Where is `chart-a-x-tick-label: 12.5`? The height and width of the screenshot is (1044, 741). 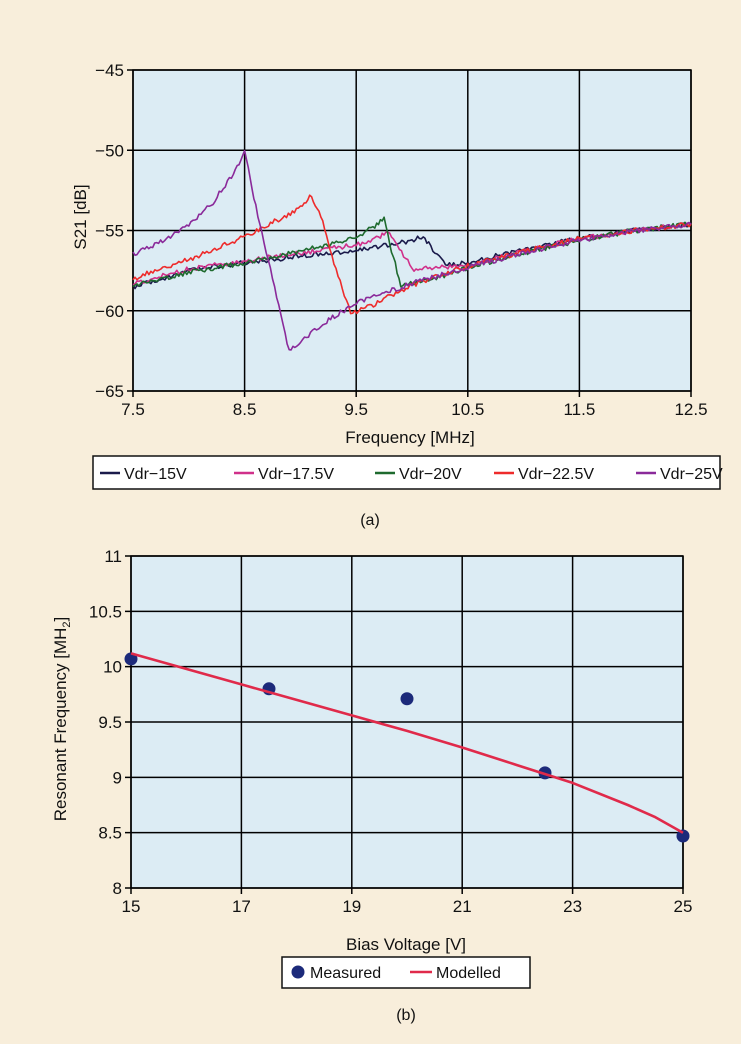 chart-a-x-tick-label: 12.5 is located at coordinates (690, 409).